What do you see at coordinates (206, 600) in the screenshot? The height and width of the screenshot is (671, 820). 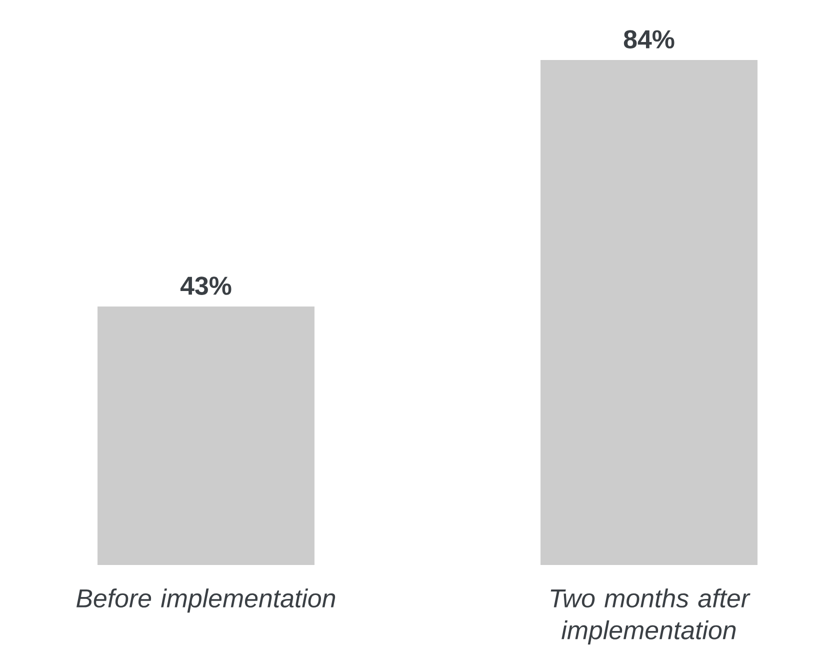 I see `x-tick-label: Before implementation` at bounding box center [206, 600].